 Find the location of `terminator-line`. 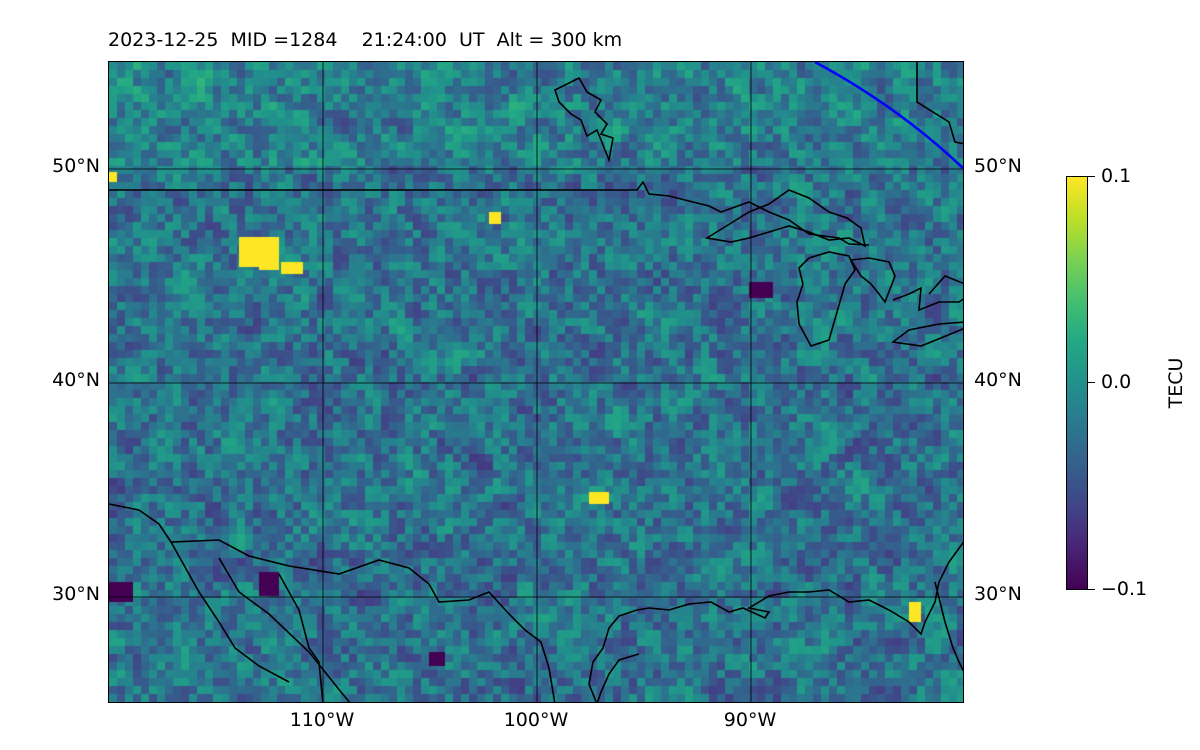

terminator-line is located at coordinates (888, 116).